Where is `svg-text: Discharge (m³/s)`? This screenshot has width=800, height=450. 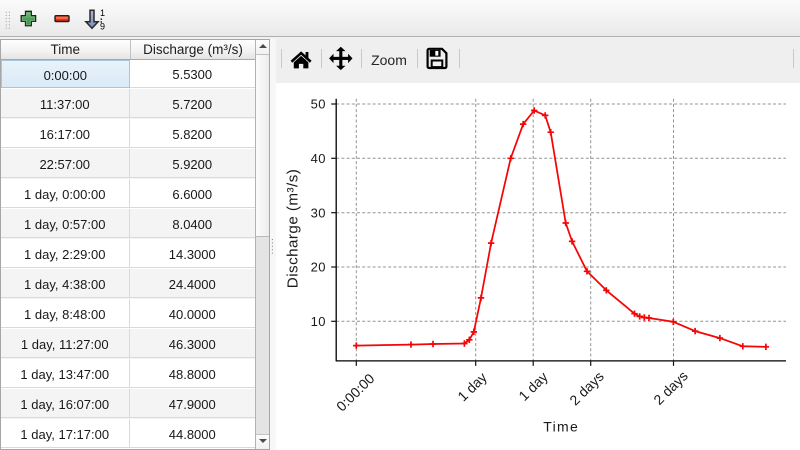 svg-text: Discharge (m³/s) is located at coordinates (292, 228).